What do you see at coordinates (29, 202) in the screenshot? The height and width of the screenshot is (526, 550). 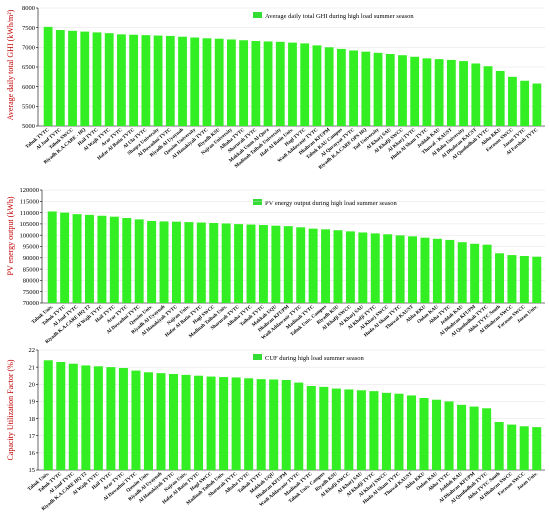 I see `pv-y-tick-label: 115000` at bounding box center [29, 202].